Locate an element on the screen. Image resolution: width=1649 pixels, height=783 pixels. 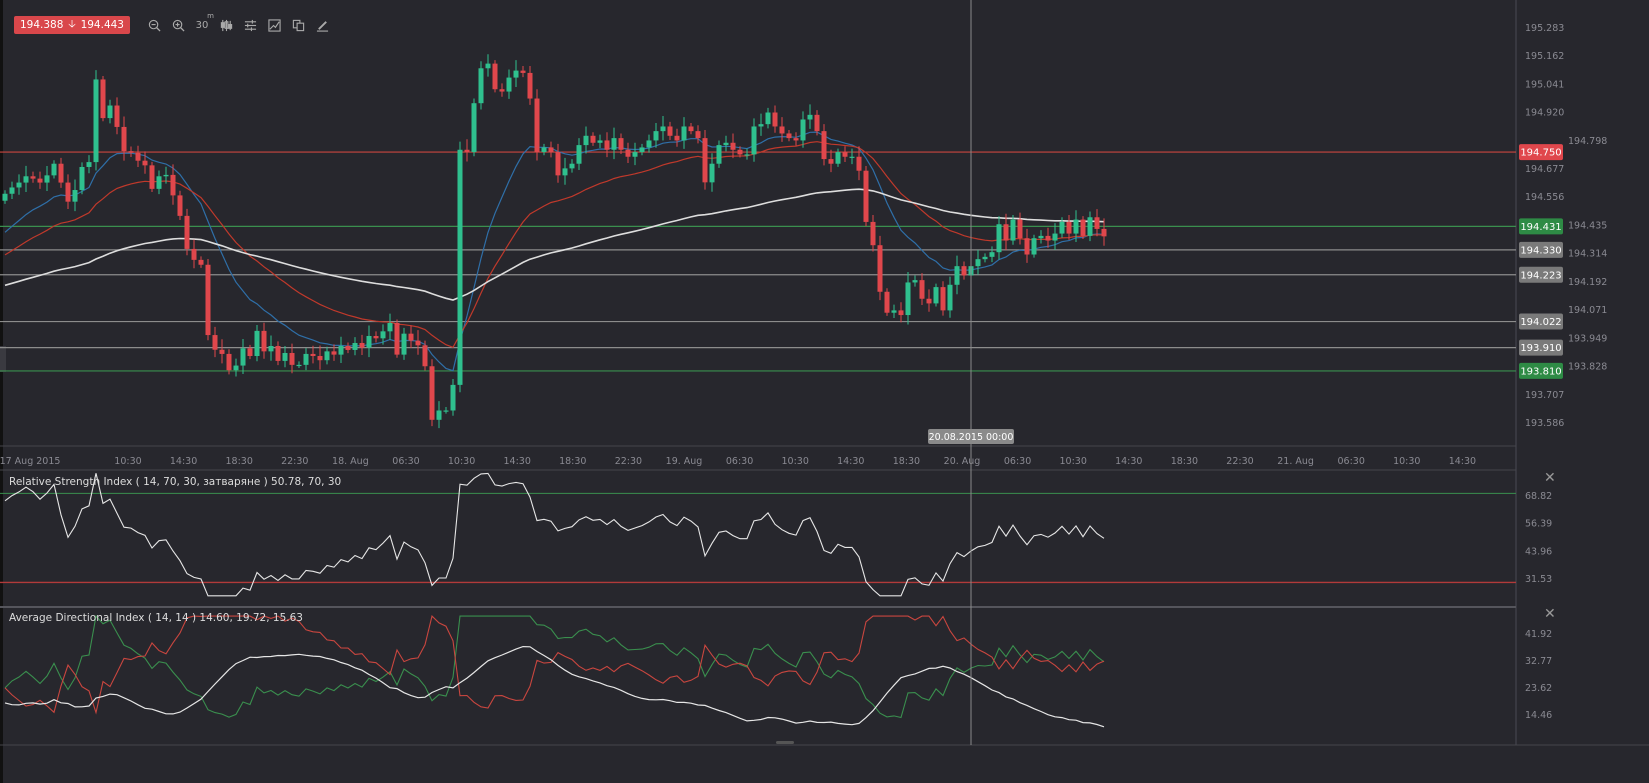
zoom-out-icon is located at coordinates (154, 25).